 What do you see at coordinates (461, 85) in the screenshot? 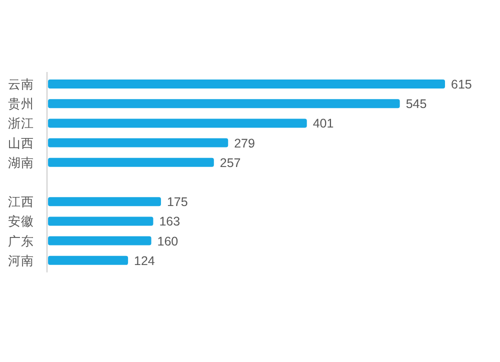
I see `data-label: 615` at bounding box center [461, 85].